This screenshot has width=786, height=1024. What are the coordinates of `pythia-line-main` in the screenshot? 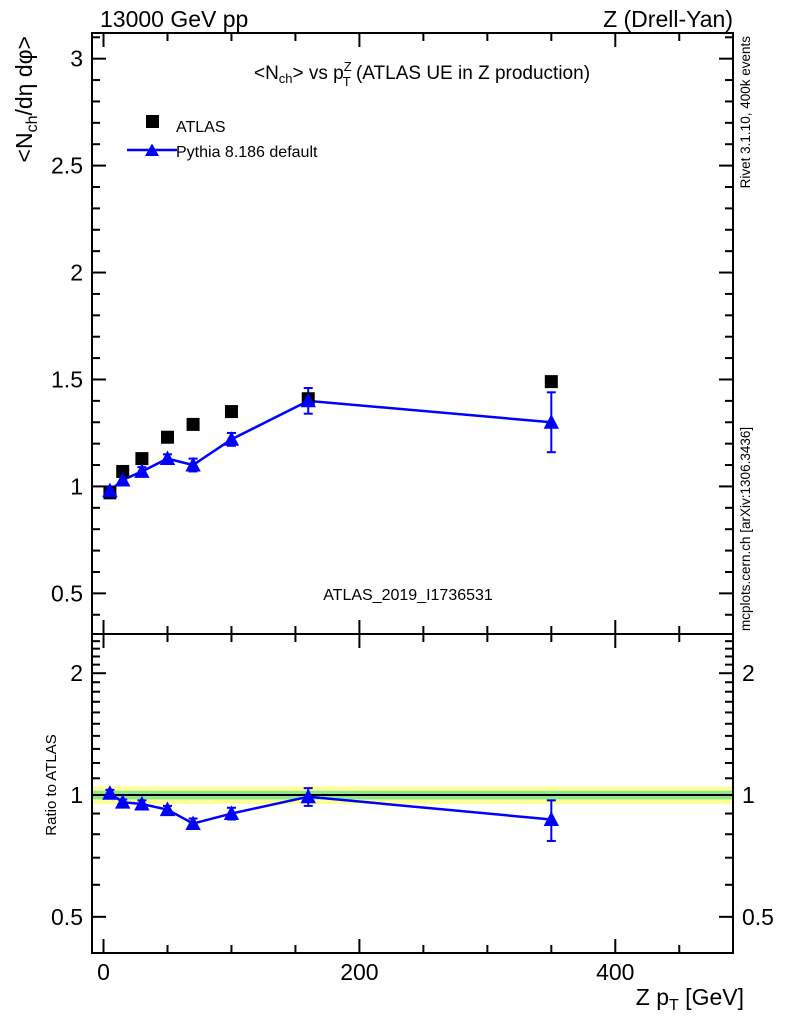 It's located at (330, 445).